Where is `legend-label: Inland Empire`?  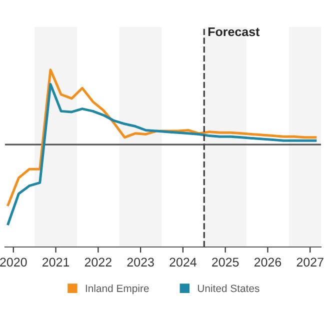
legend-label: Inland Empire is located at coordinates (117, 289).